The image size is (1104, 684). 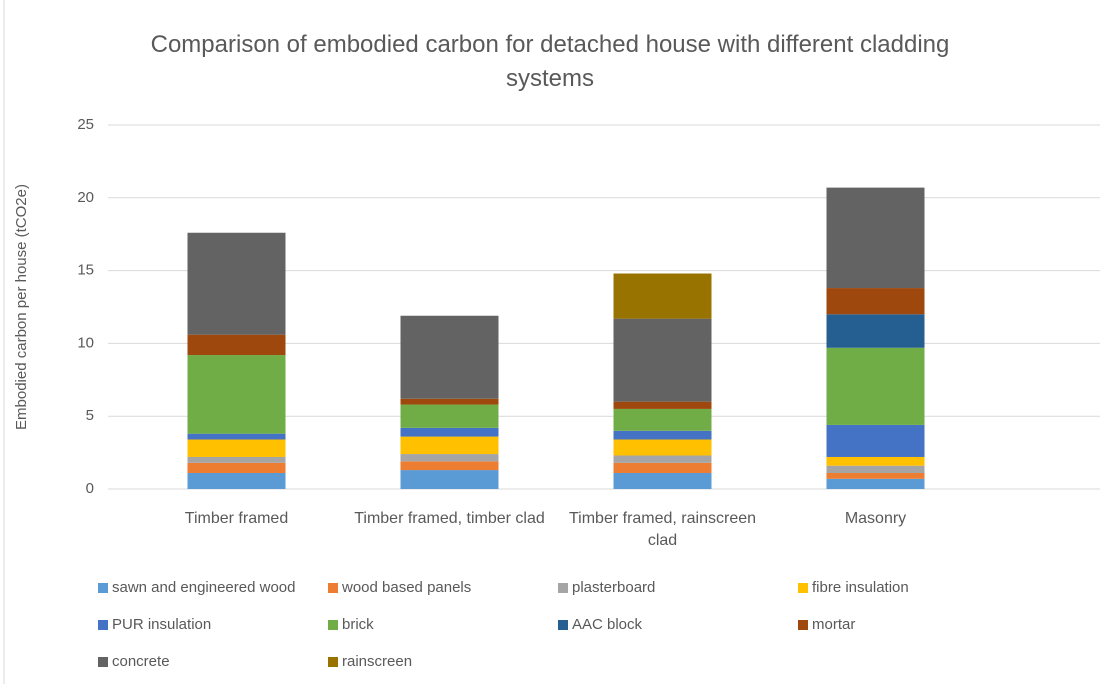 What do you see at coordinates (204, 587) in the screenshot?
I see `legend-label: sawn and engineered wood` at bounding box center [204, 587].